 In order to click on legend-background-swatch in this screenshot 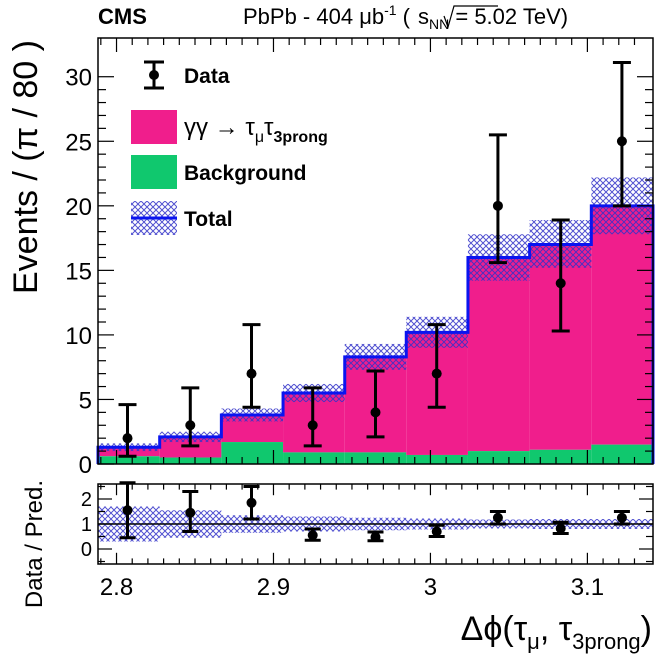, I will do `click(154, 172)`.